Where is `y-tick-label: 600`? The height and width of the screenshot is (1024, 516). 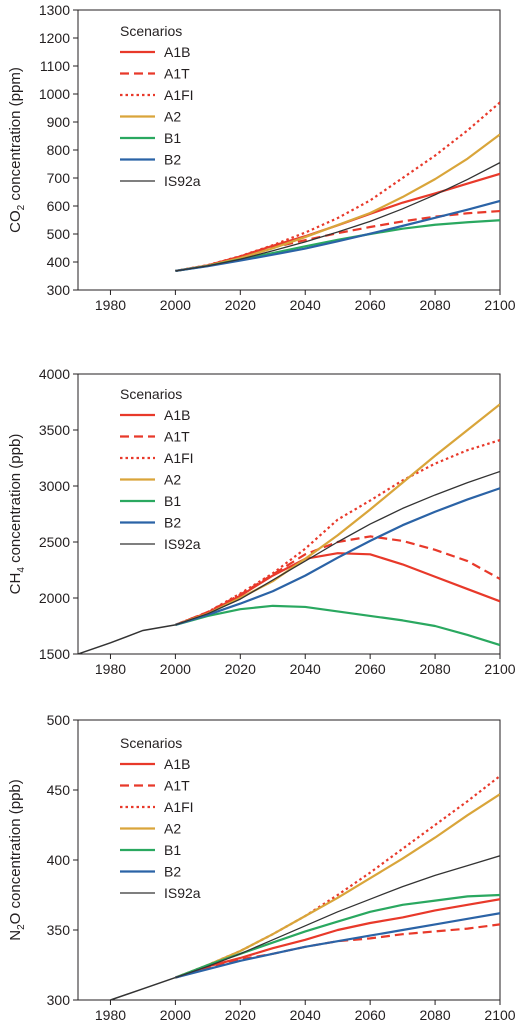
y-tick-label: 600 is located at coordinates (59, 206).